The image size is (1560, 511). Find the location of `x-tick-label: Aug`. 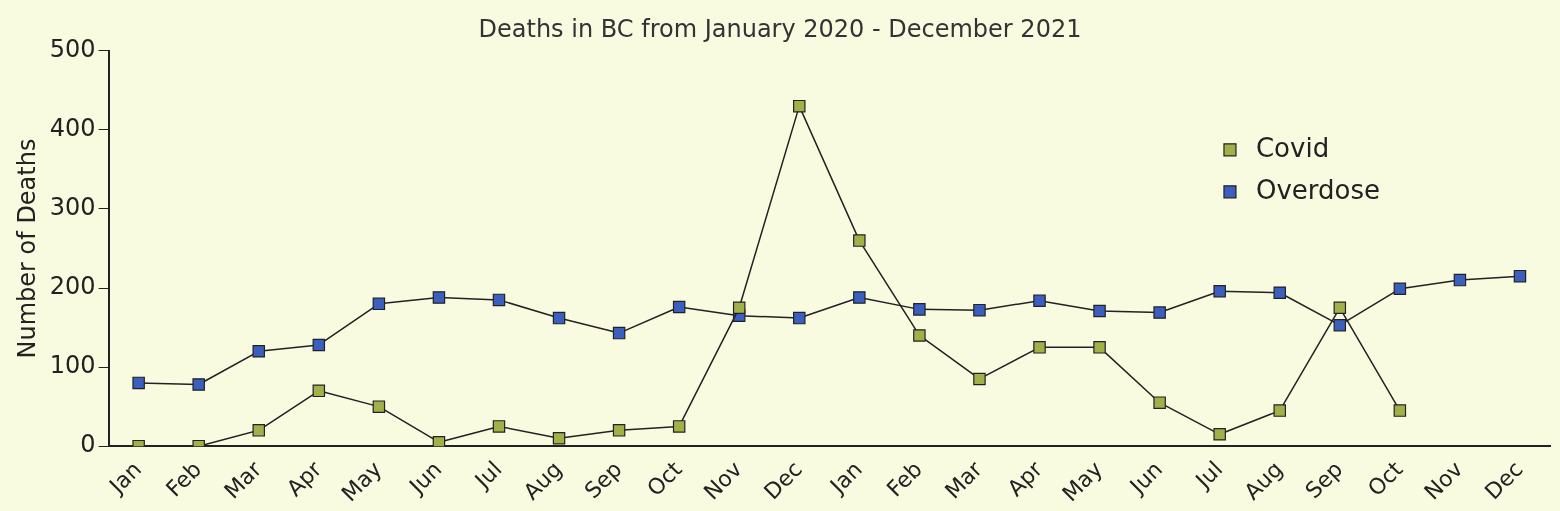

x-tick-label: Aug is located at coordinates (1263, 480).